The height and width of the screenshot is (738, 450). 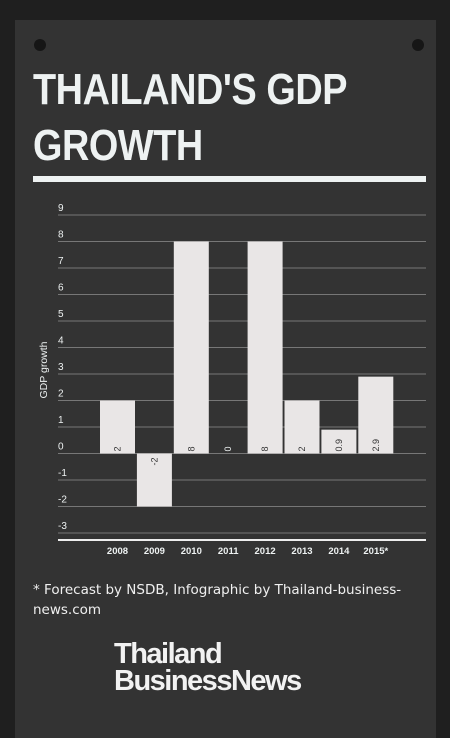 What do you see at coordinates (61, 367) in the screenshot?
I see `y-tick-label: 3` at bounding box center [61, 367].